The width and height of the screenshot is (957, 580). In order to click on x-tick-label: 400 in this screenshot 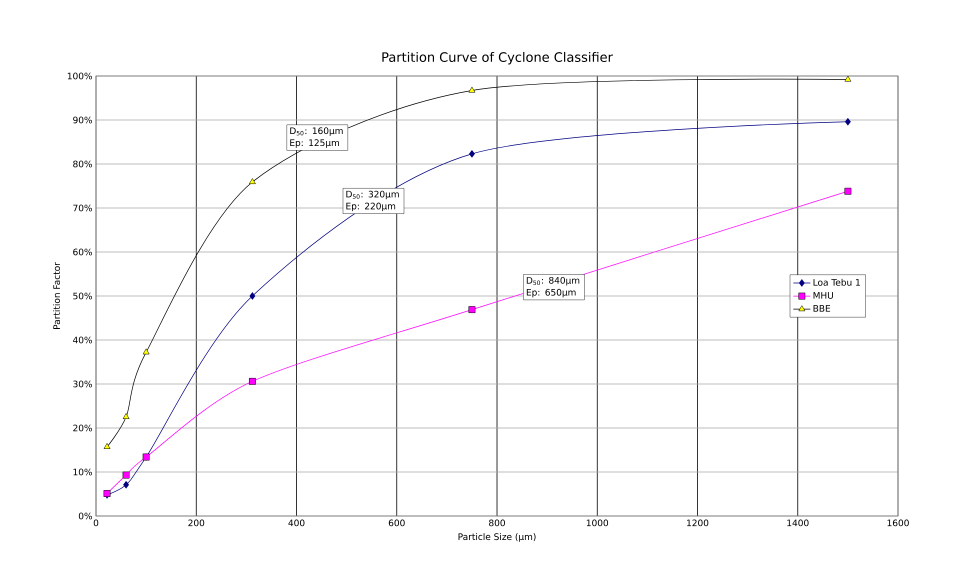, I will do `click(296, 523)`.